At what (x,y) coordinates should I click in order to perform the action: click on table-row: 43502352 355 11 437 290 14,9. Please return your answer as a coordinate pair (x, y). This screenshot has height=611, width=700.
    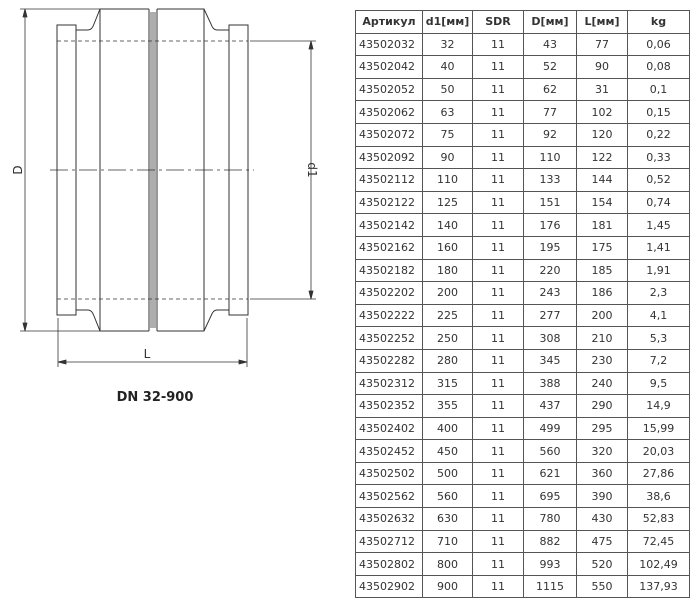
    Looking at the image, I should click on (522, 406).